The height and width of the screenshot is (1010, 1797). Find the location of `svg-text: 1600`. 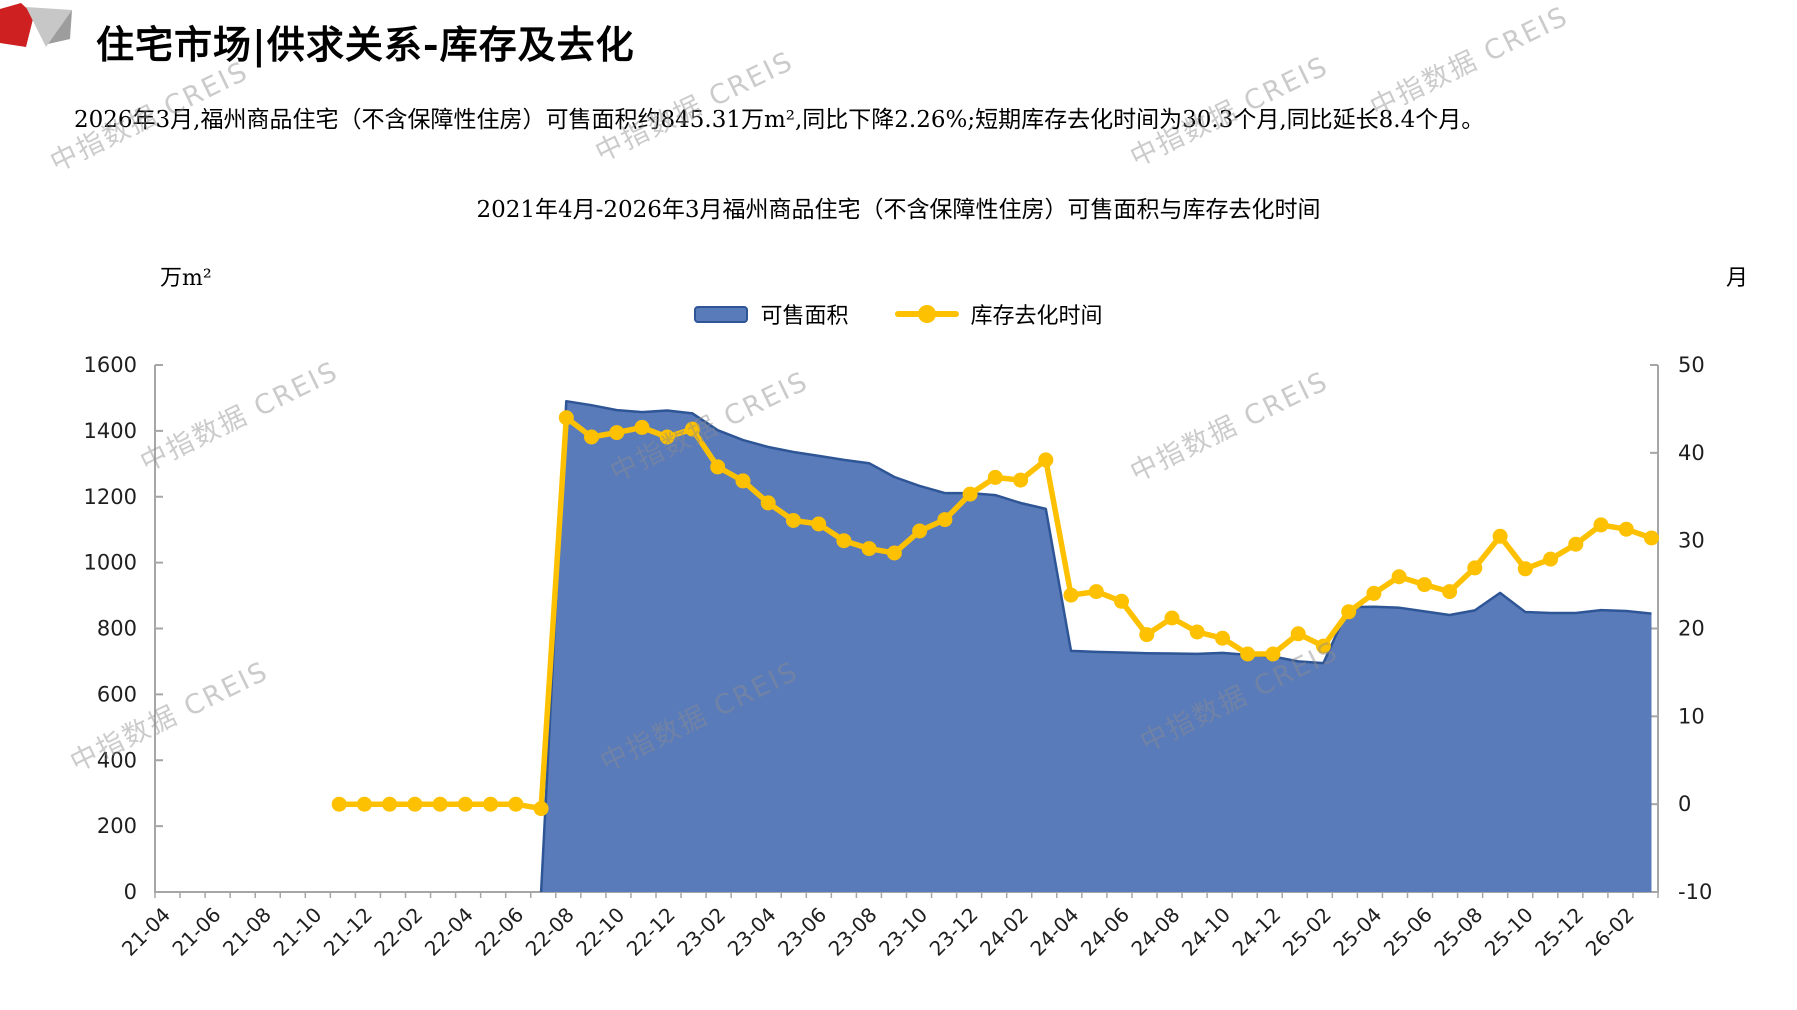

svg-text: 1600 is located at coordinates (110, 365).